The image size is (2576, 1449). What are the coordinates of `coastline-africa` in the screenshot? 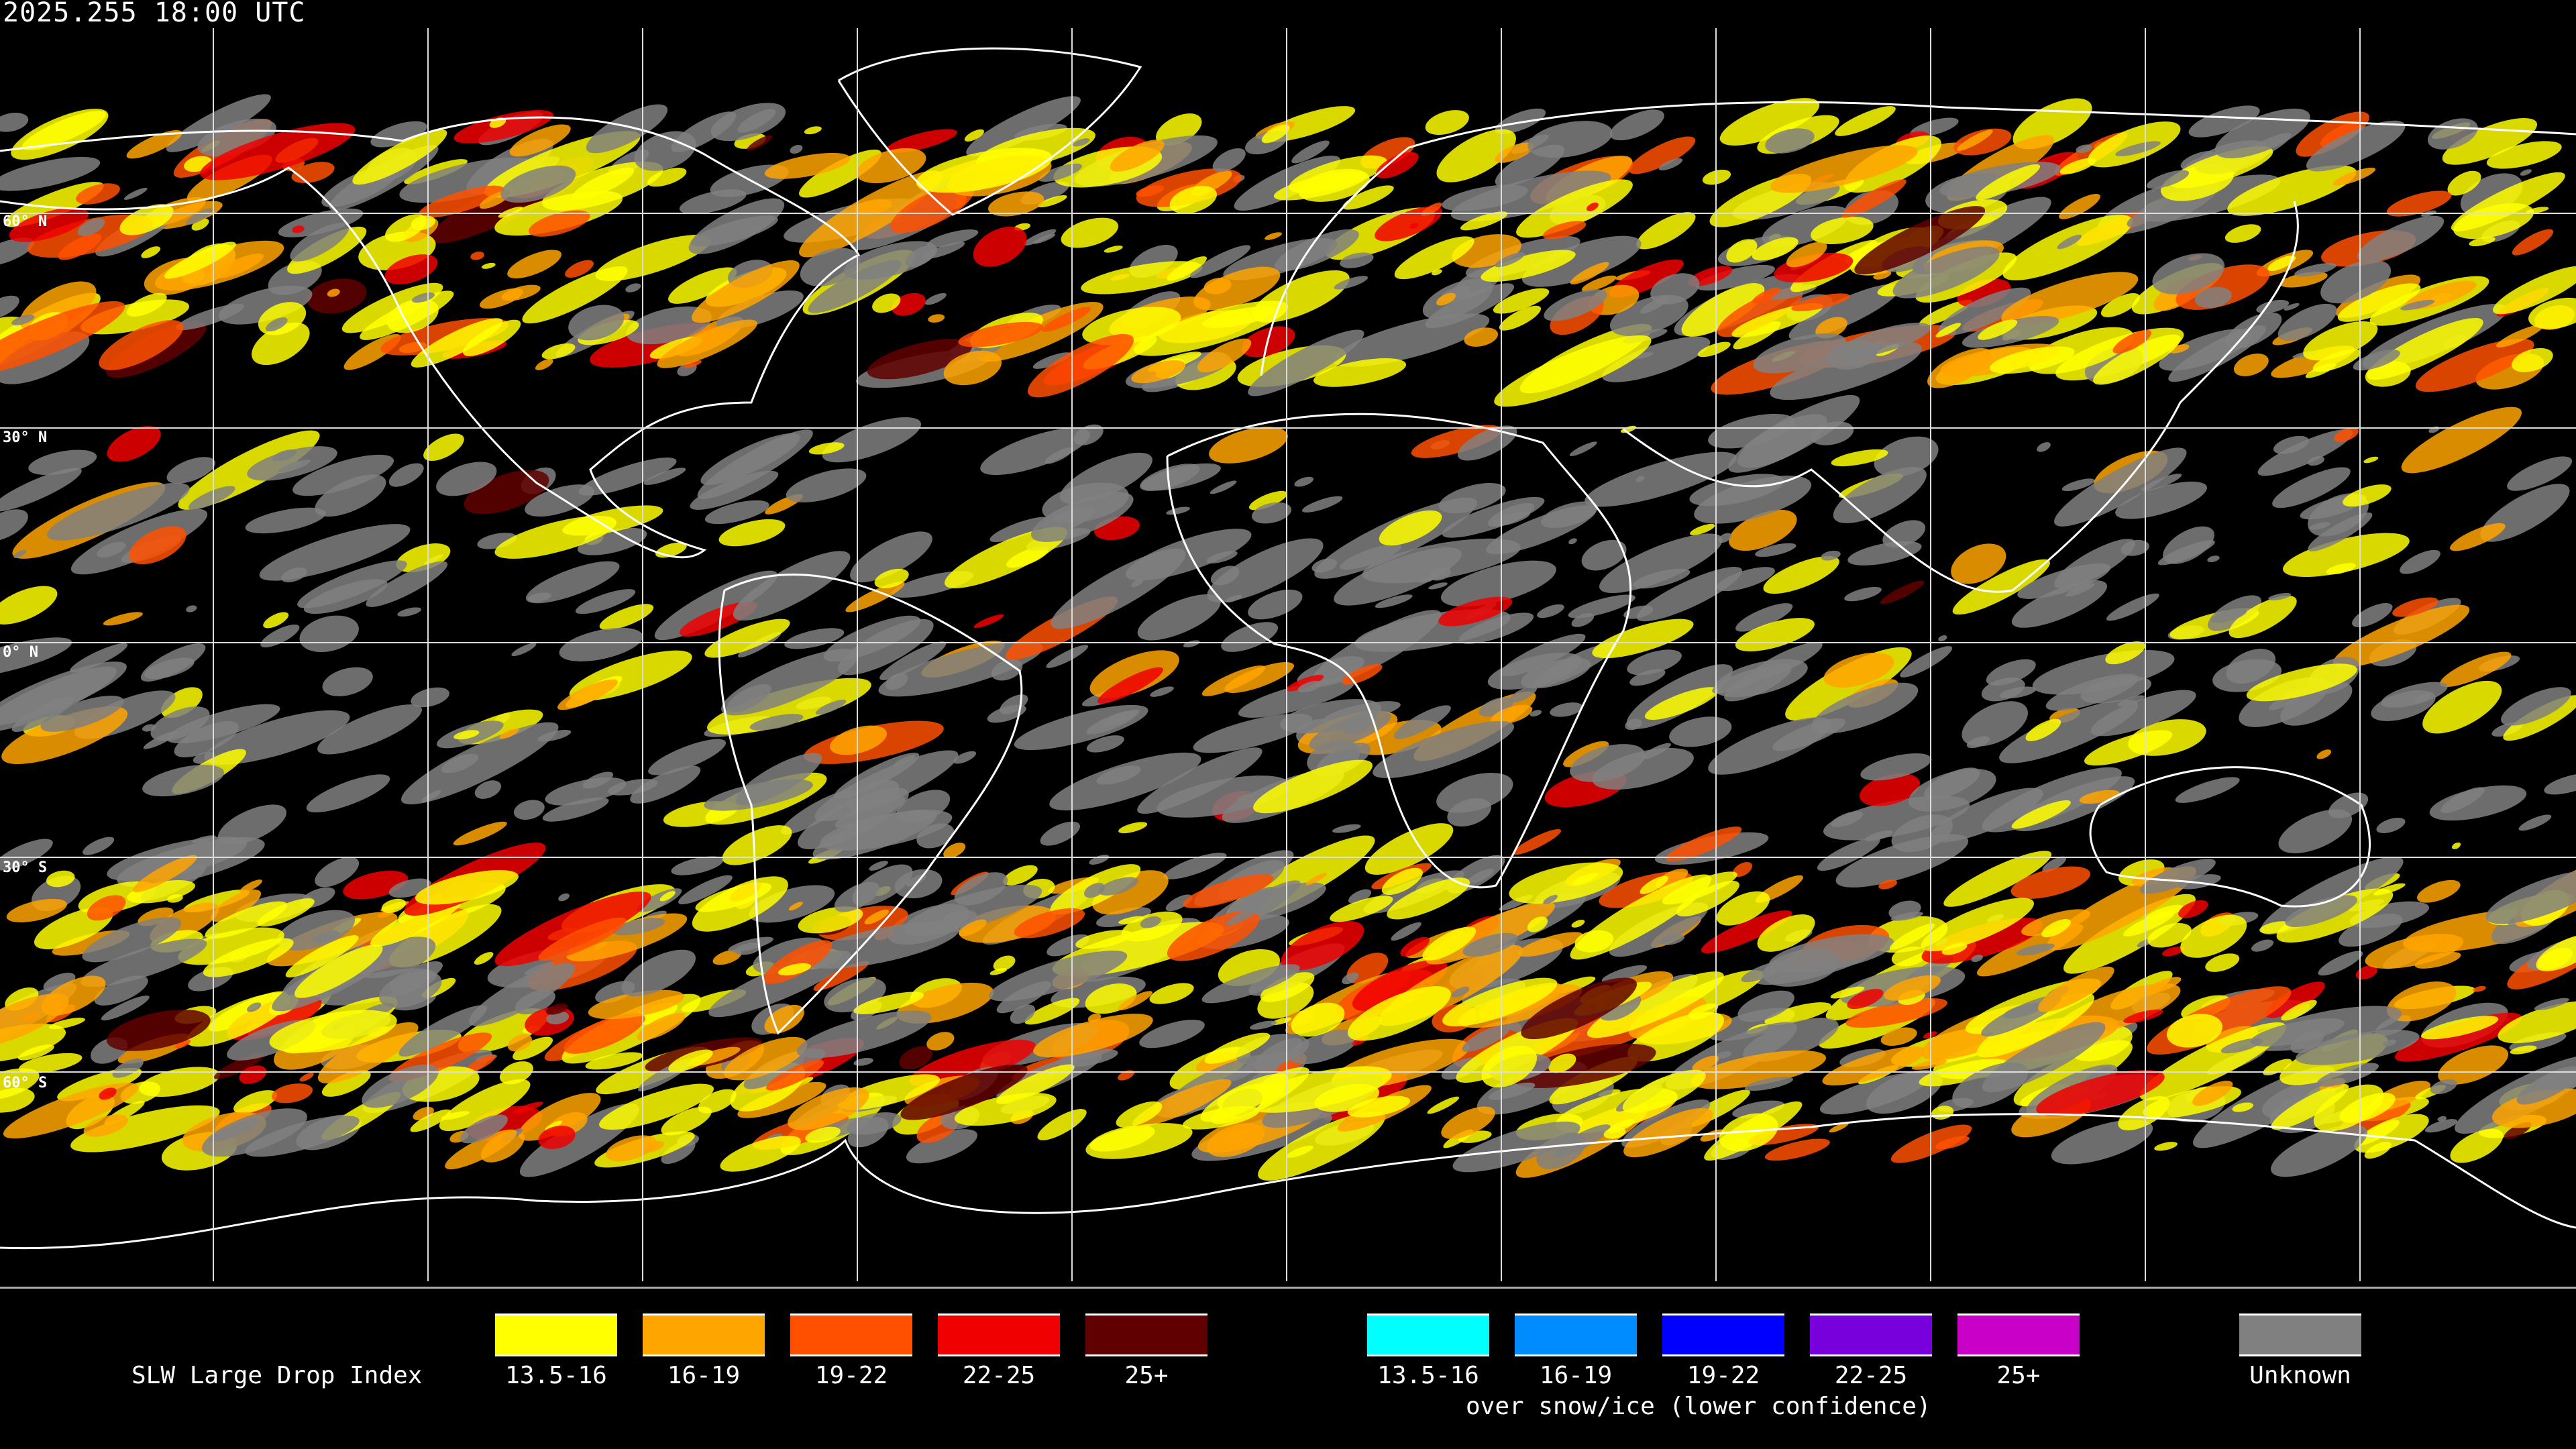 It's located at (1398, 651).